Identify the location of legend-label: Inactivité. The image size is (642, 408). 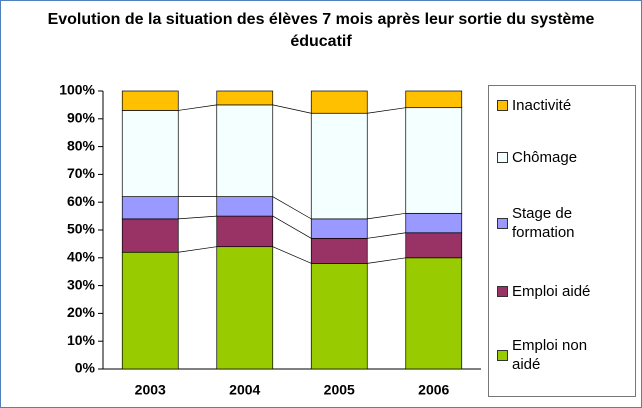
(542, 105).